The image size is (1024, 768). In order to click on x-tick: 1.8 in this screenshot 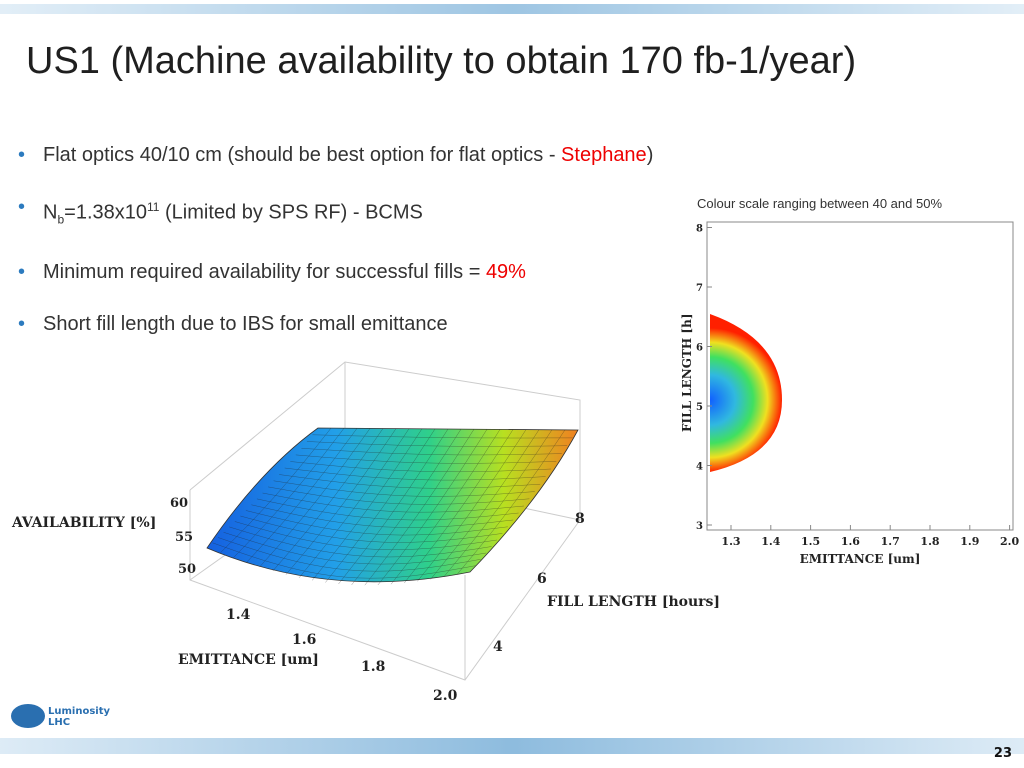, I will do `click(373, 667)`.